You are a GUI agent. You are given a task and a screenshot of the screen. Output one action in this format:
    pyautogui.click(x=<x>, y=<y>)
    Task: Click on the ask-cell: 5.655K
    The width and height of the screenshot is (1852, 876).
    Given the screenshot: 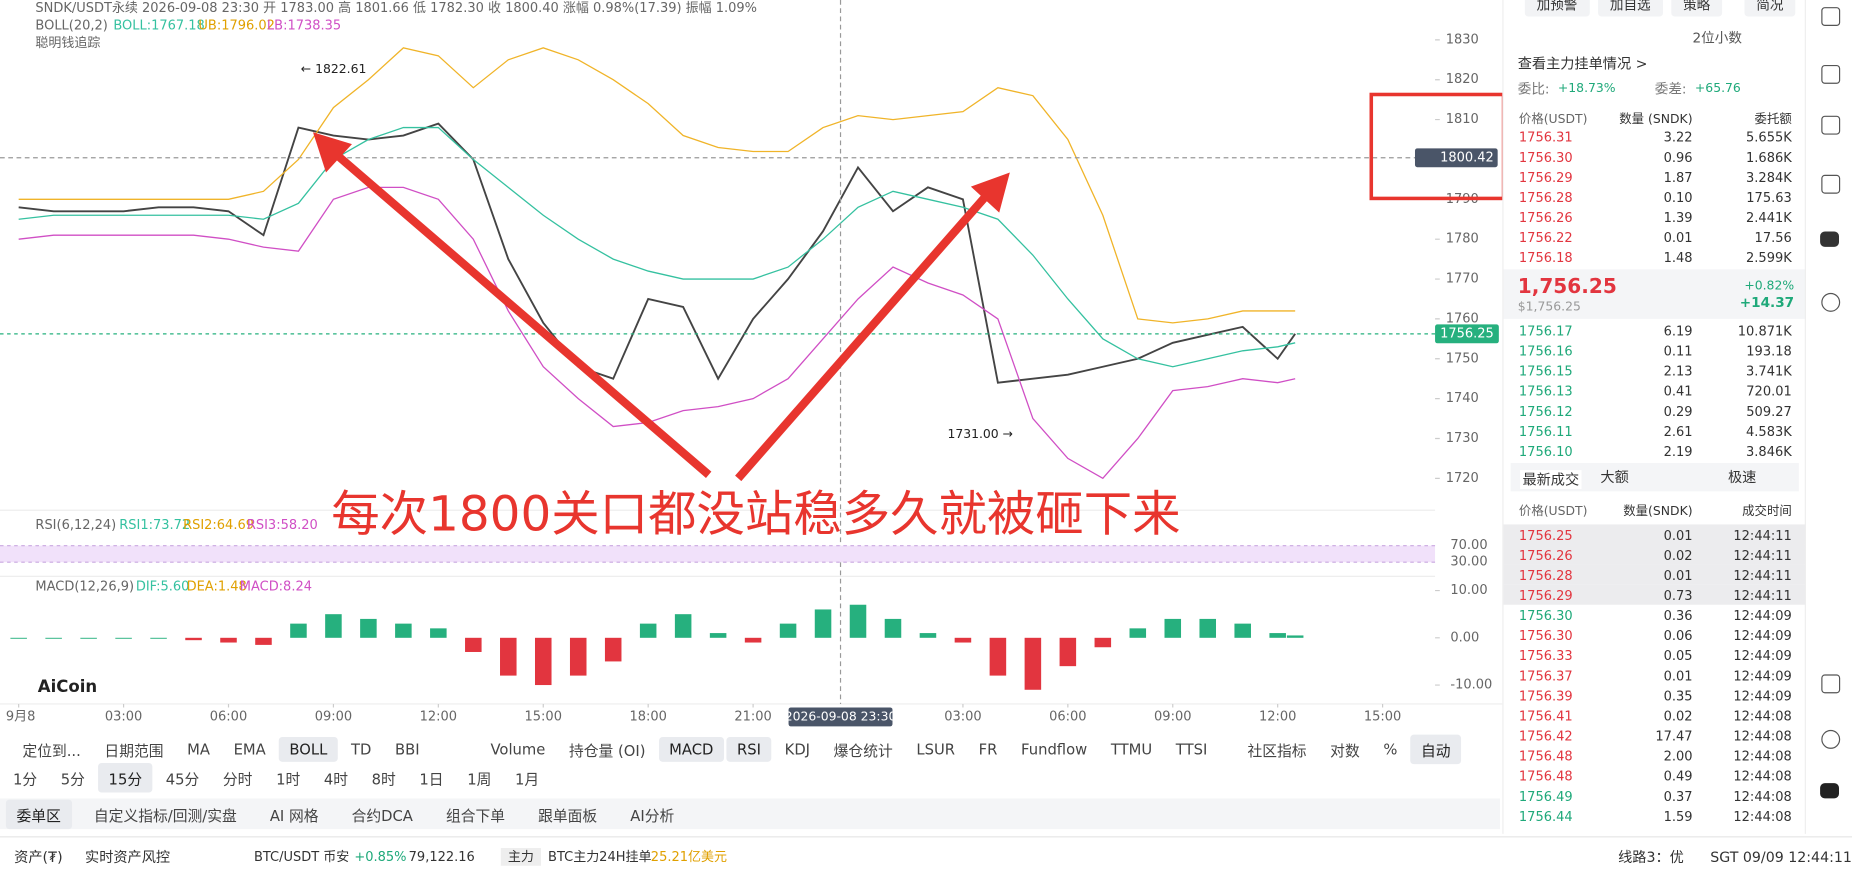 What is the action you would take?
    pyautogui.click(x=1769, y=137)
    